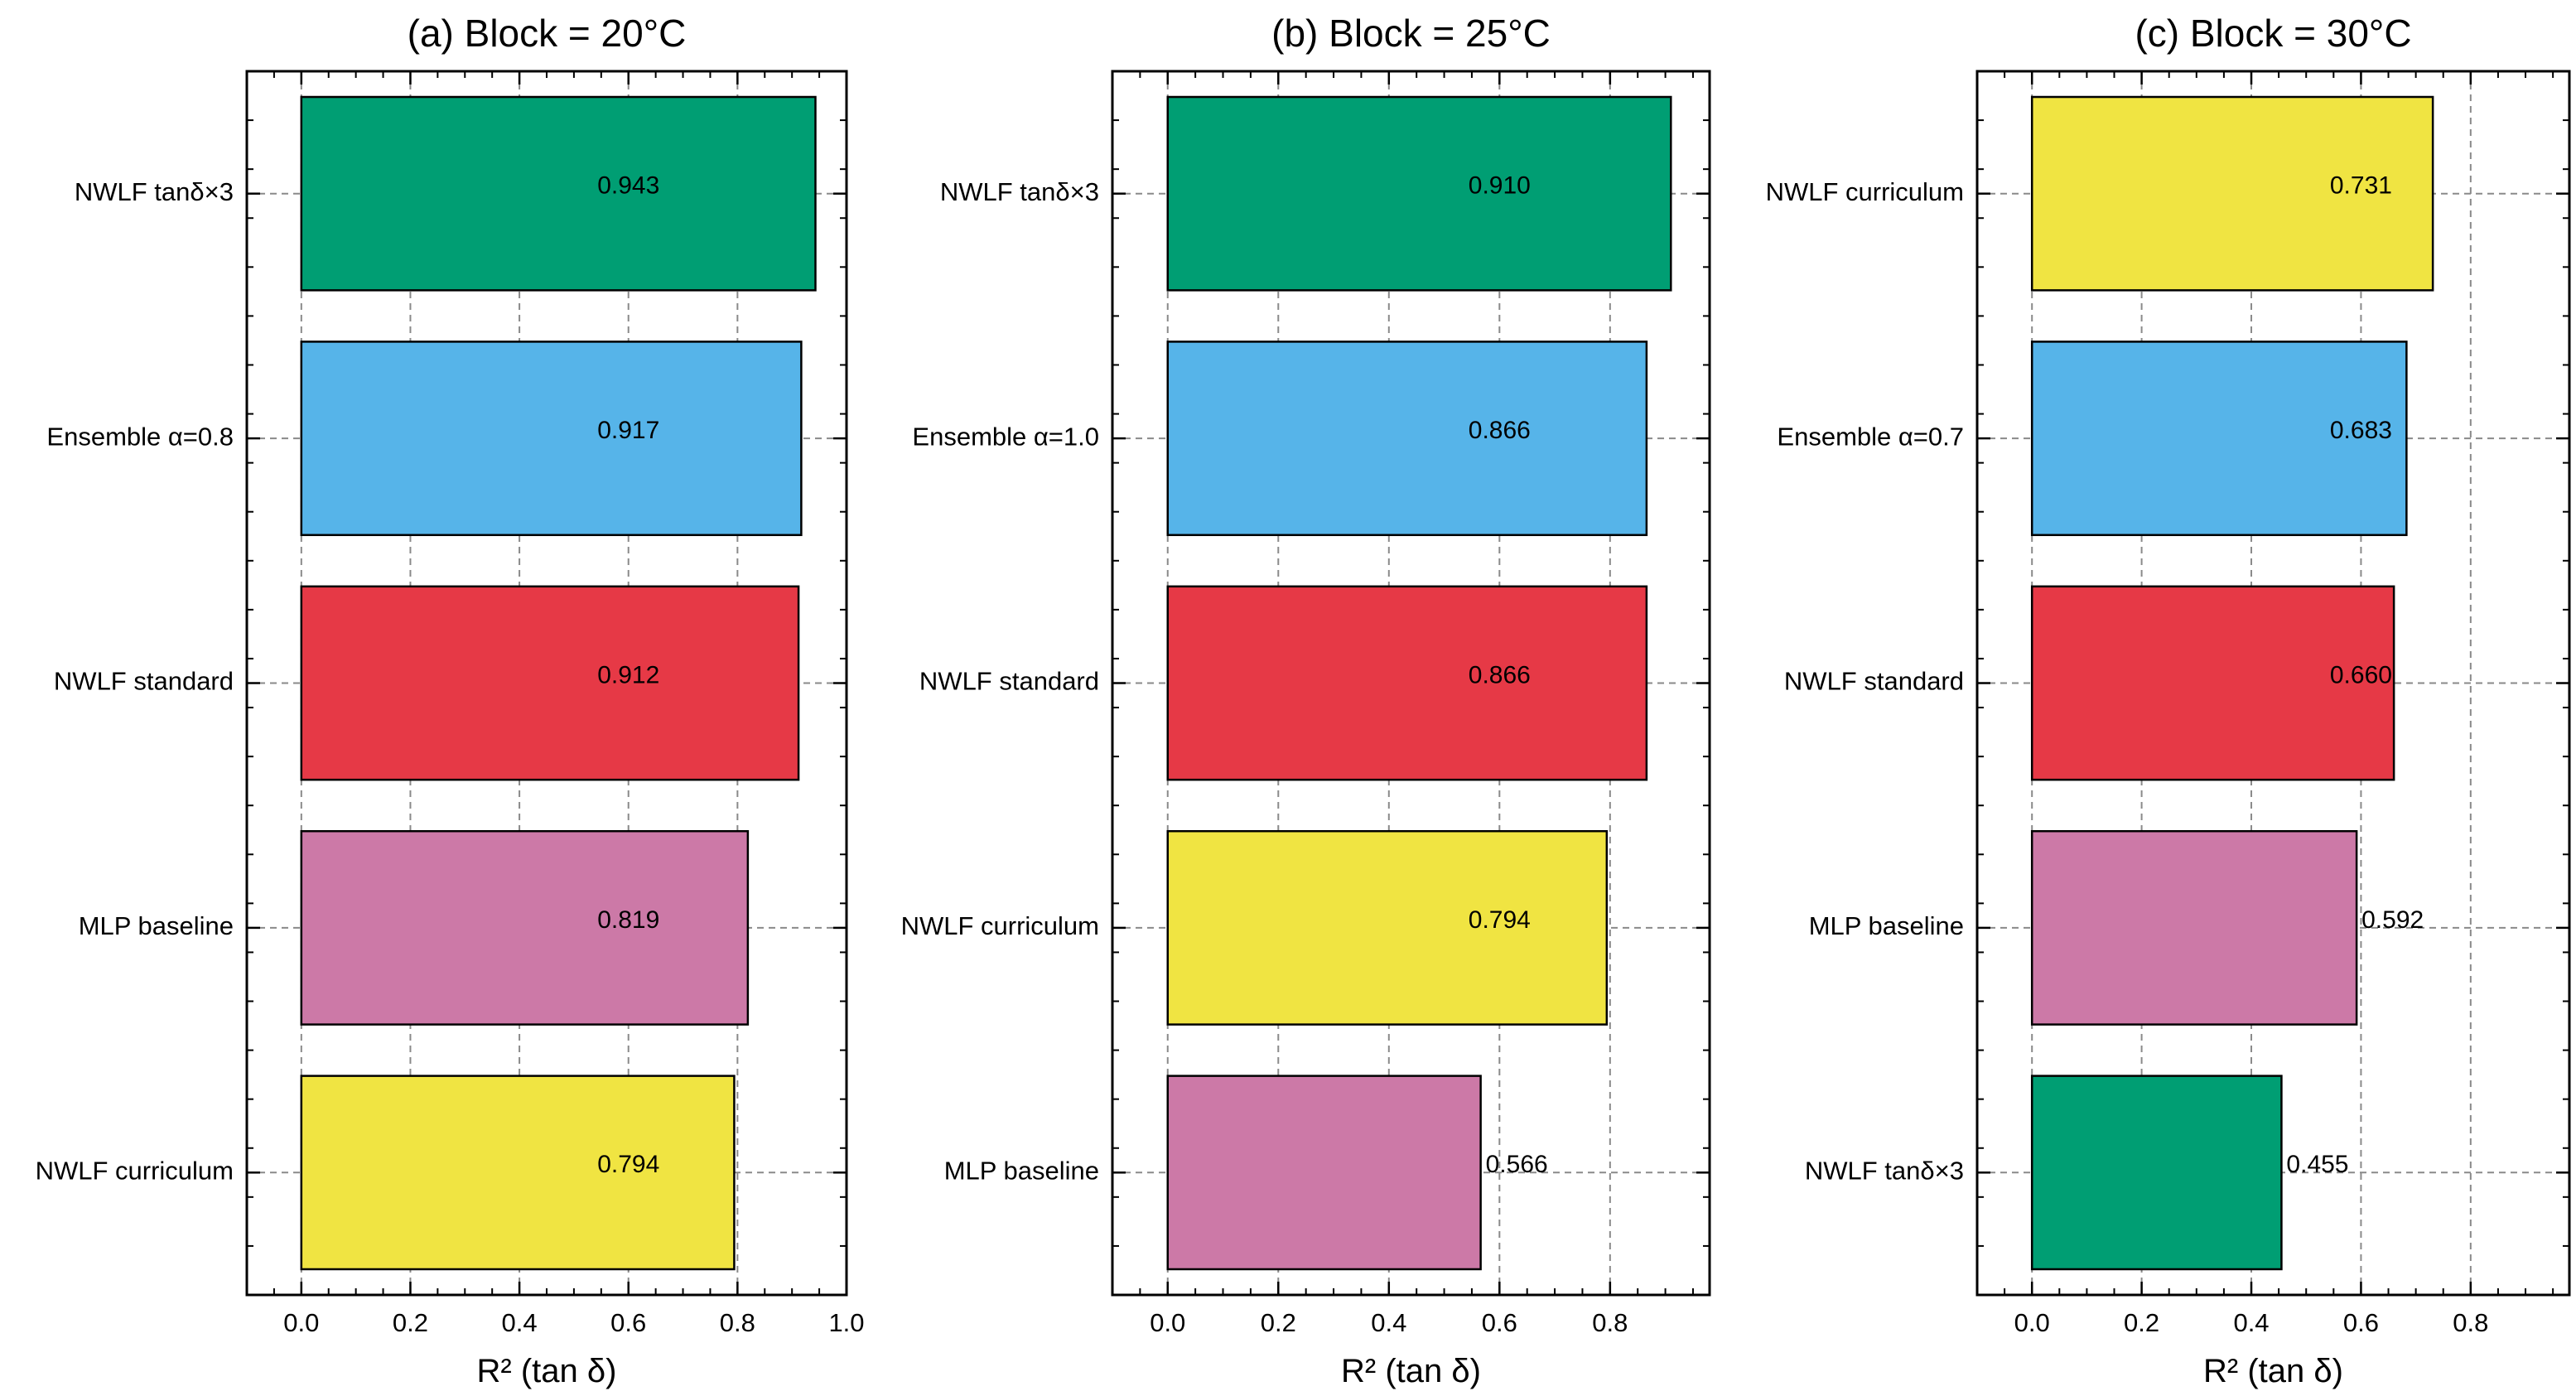 This screenshot has height=1396, width=2576. What do you see at coordinates (2273, 33) in the screenshot?
I see `chart-title: (c) Block = 30°C` at bounding box center [2273, 33].